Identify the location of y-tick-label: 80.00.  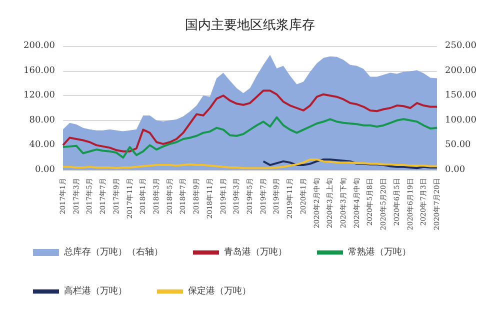
(42, 120).